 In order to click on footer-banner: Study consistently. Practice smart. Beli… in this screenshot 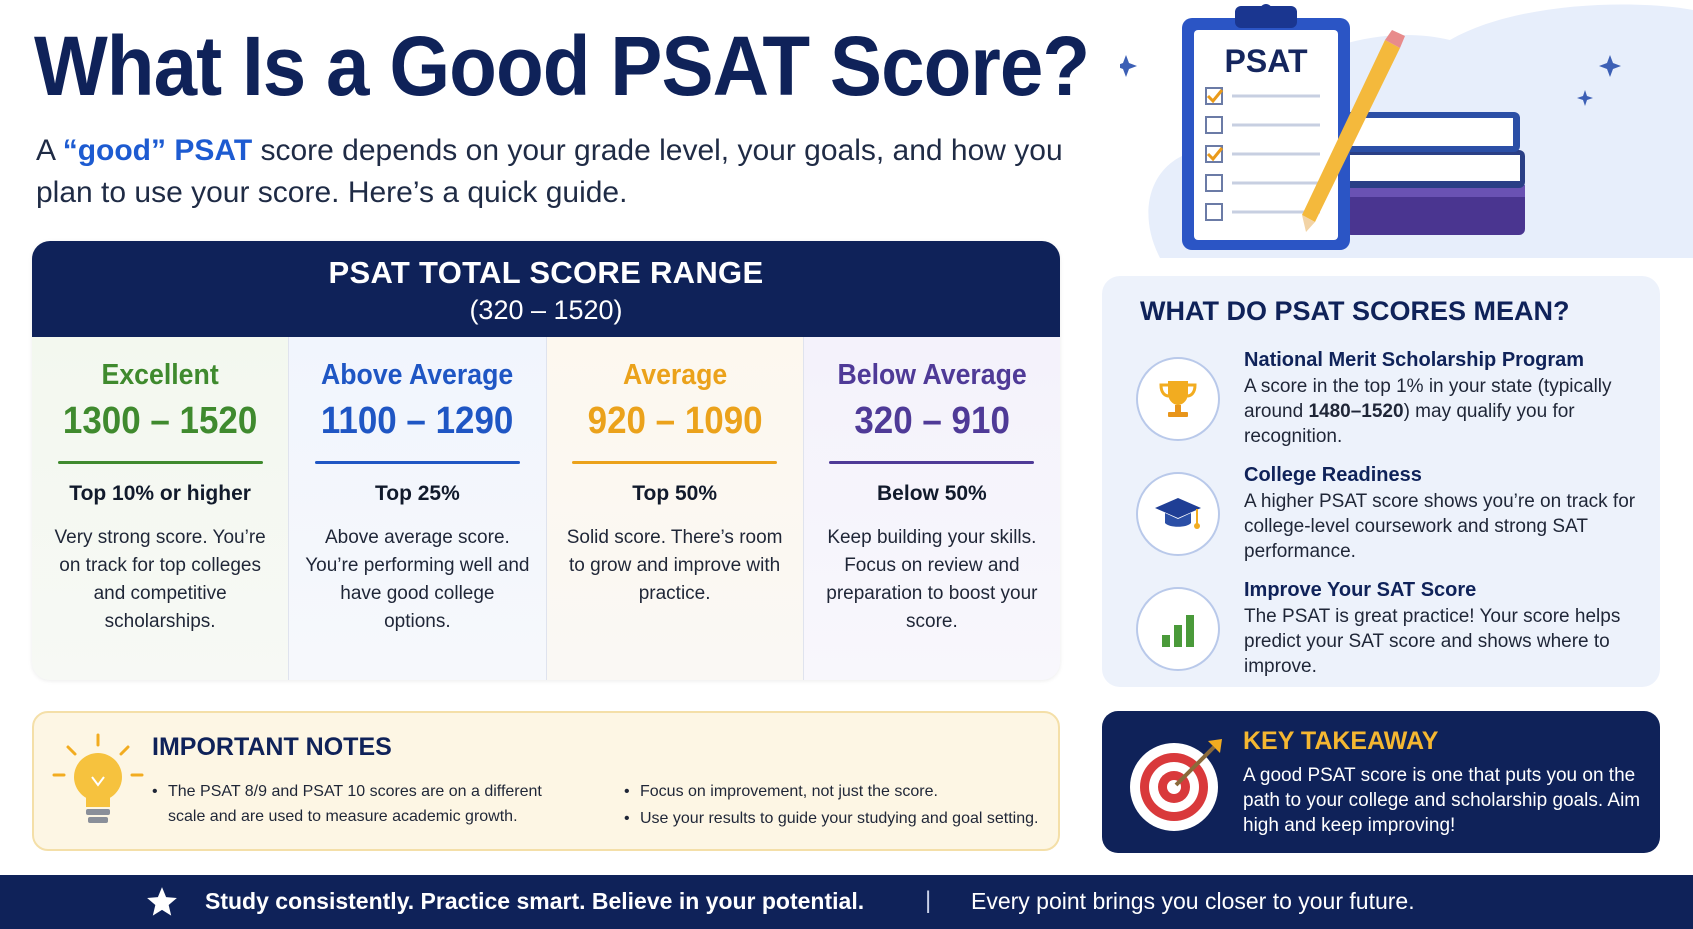, I will do `click(846, 902)`.